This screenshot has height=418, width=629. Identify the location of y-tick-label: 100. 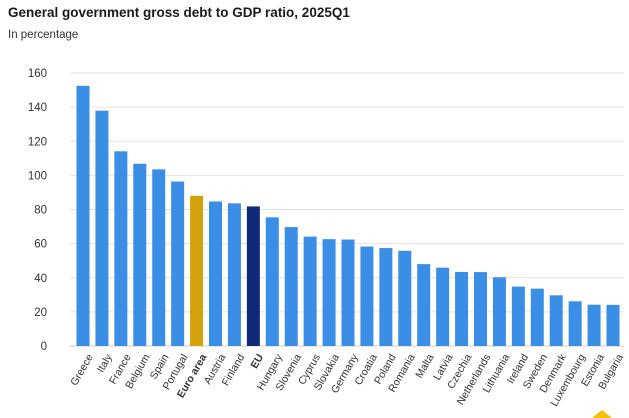
(37, 176).